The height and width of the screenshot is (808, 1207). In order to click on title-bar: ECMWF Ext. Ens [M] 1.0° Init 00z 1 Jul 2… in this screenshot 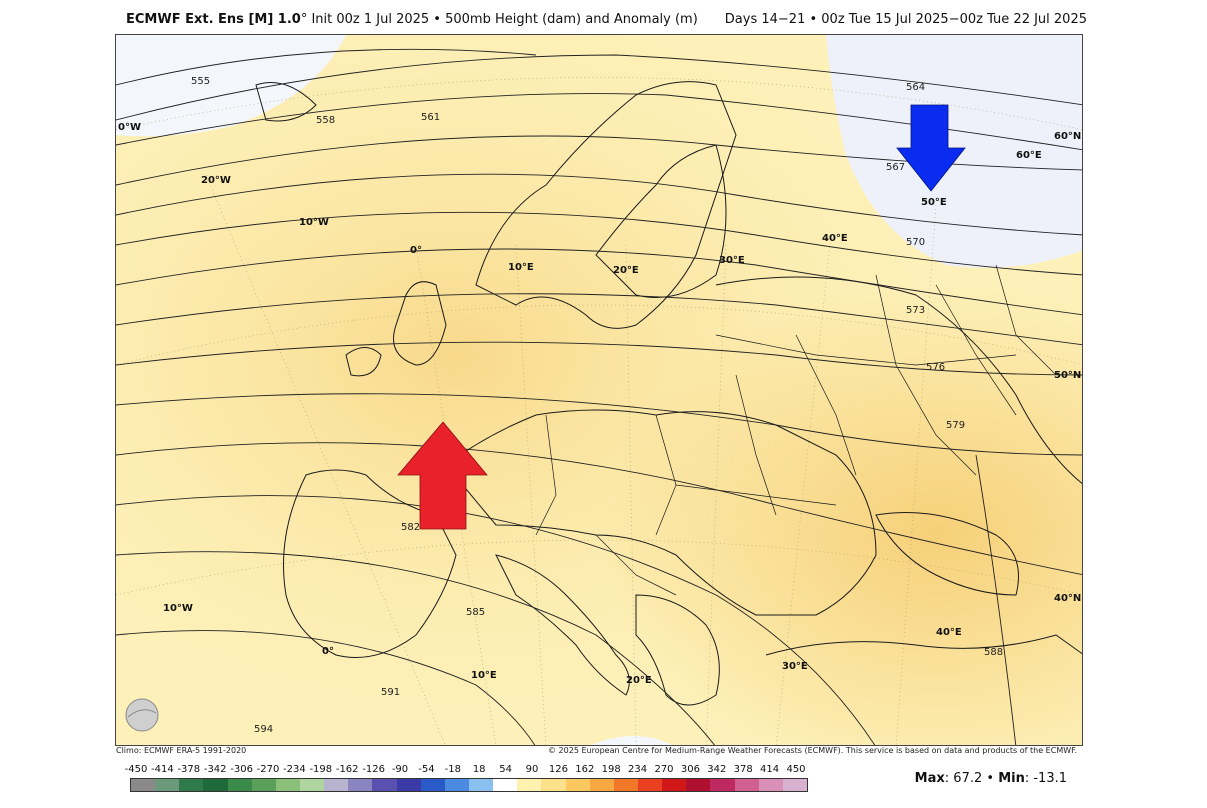, I will do `click(603, 21)`.